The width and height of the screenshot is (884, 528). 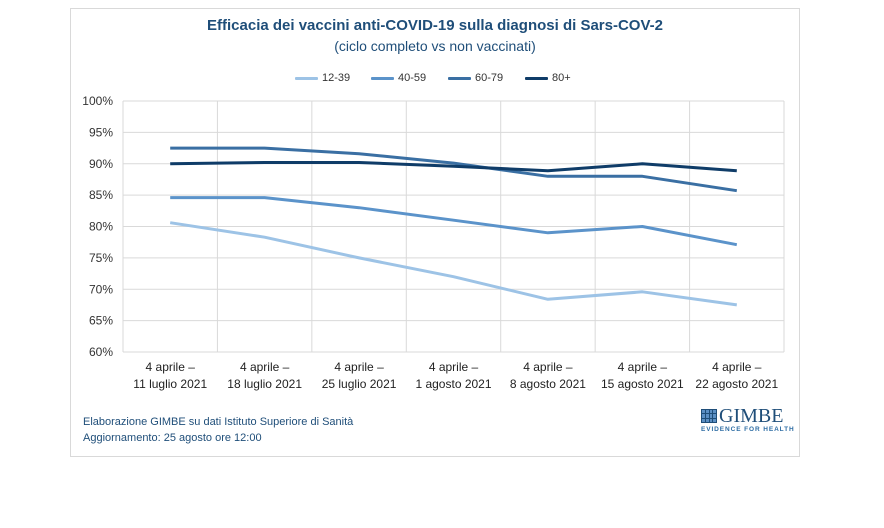 I want to click on y-tick-label: 85%, so click(x=101, y=195).